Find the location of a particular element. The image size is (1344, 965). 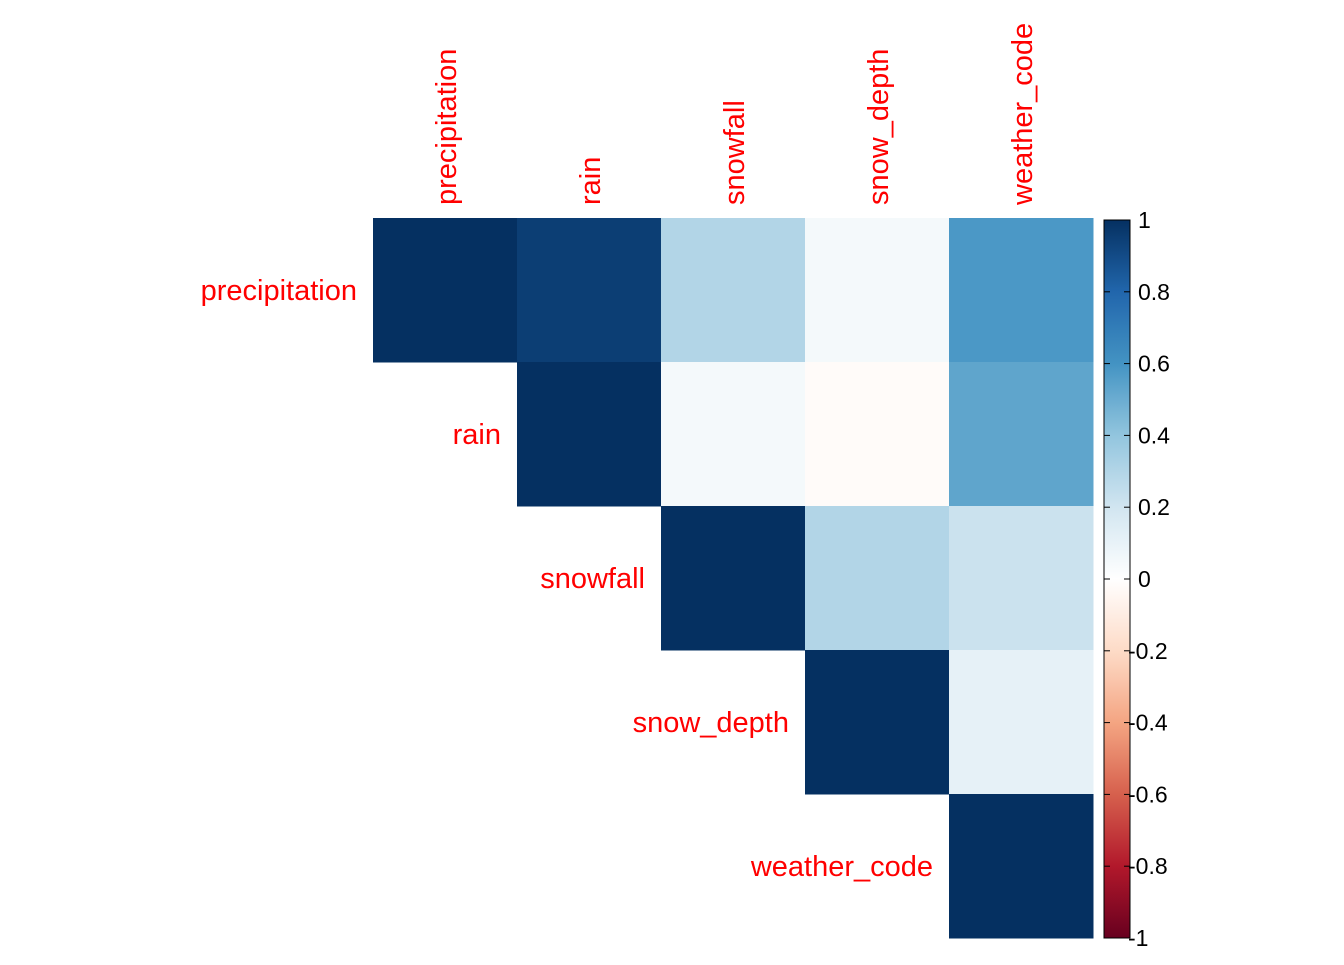

legend-tick-label: -0.6 is located at coordinates (1148, 794).